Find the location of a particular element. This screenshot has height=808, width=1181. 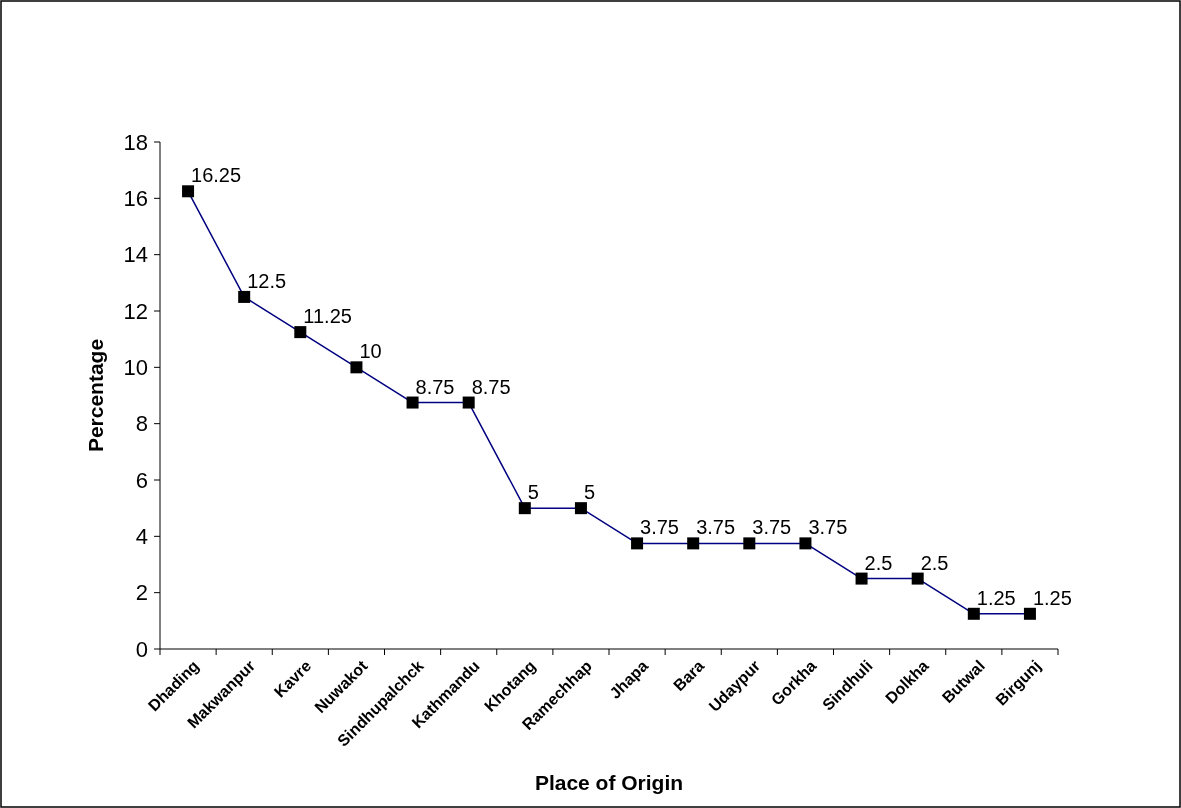

y-tick-label: 10 is located at coordinates (135, 368).